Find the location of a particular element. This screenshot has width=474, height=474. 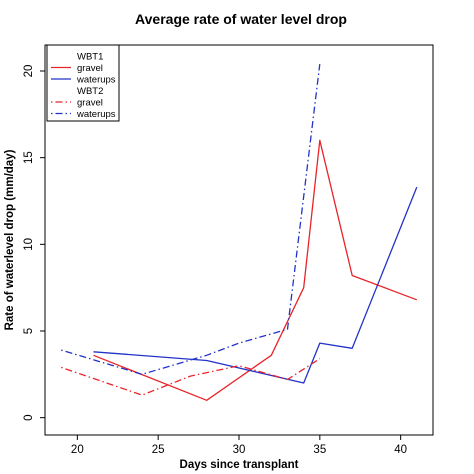

x-tick-label: 20 is located at coordinates (77, 450).